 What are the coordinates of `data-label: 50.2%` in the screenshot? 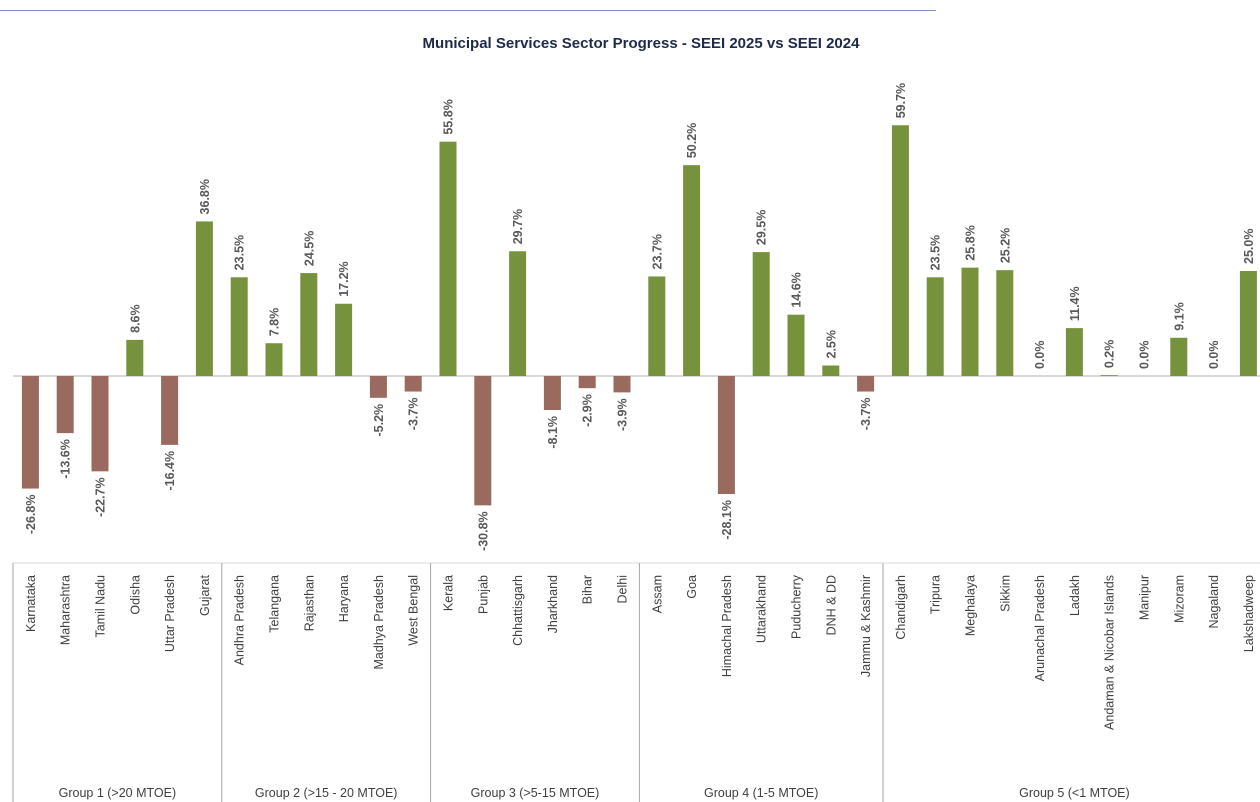 It's located at (692, 140).